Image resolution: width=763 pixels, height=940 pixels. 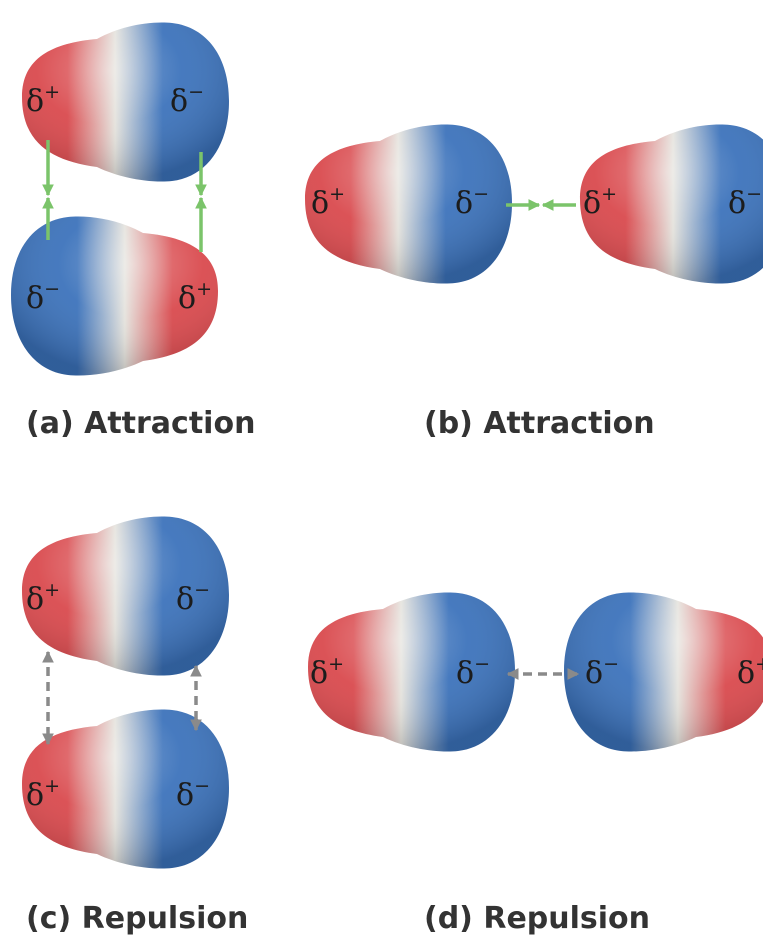 I want to click on charge-label-c-top-positive: δ+, so click(x=43, y=598).